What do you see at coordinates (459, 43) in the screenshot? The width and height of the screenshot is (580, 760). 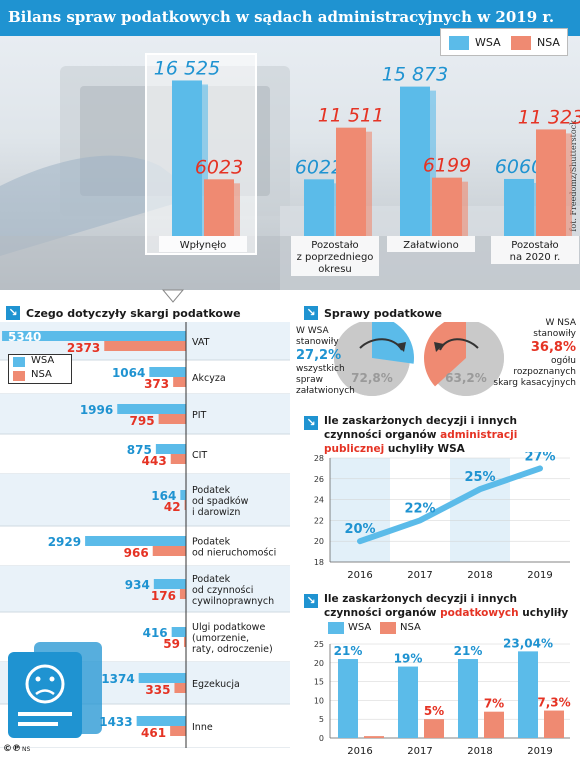 I see `legend-swatch-wsa` at bounding box center [459, 43].